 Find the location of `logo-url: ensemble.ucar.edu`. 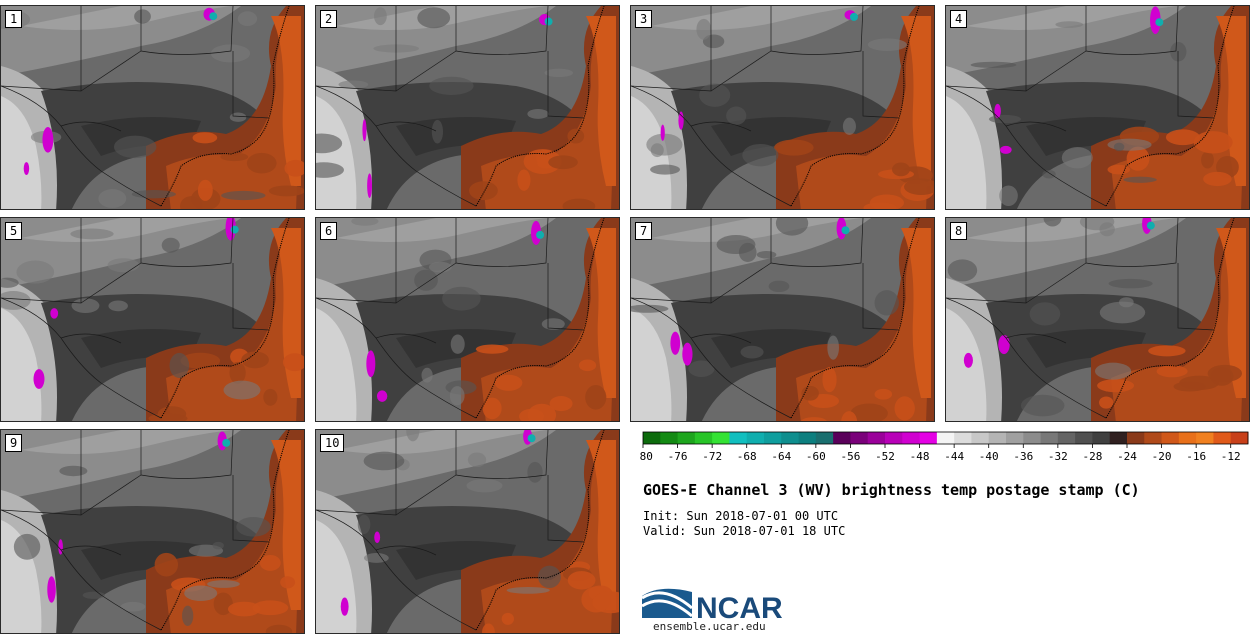

logo-url: ensemble.ucar.edu is located at coordinates (709, 626).